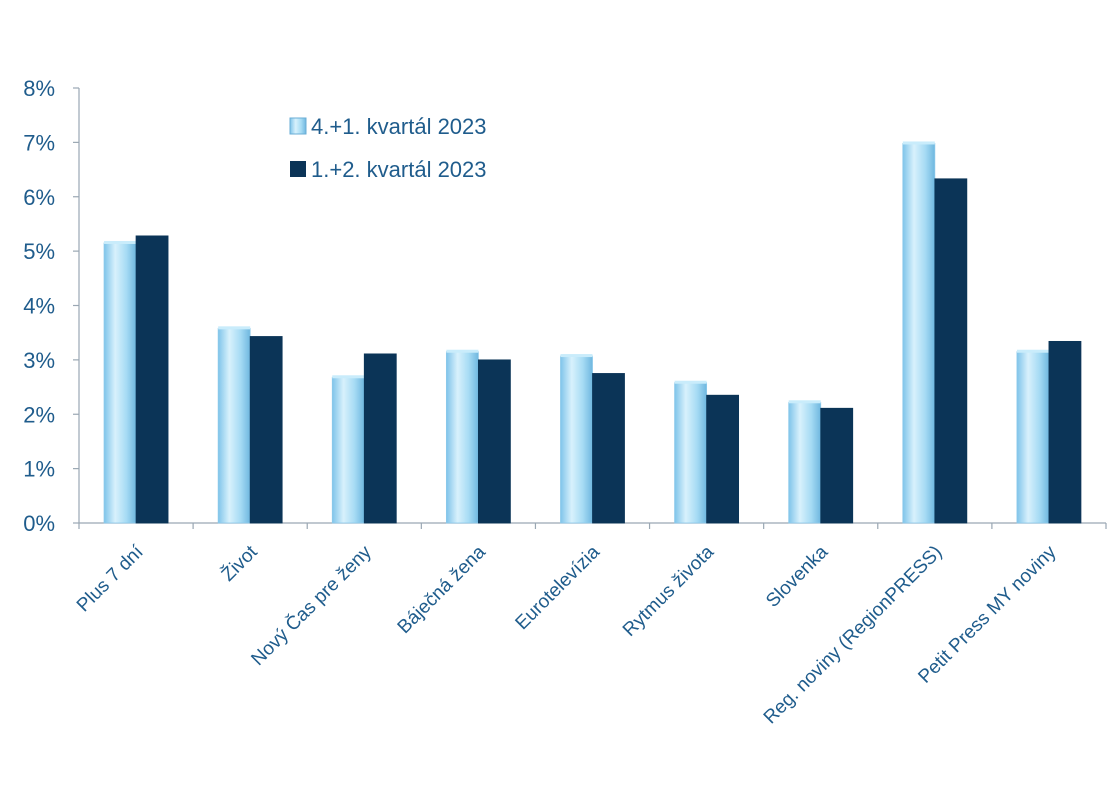 The width and height of the screenshot is (1120, 787). Describe the element at coordinates (388, 148) in the screenshot. I see `legend: 4.+1. kvartál 2023 1.+2. kvartál 2023` at that location.